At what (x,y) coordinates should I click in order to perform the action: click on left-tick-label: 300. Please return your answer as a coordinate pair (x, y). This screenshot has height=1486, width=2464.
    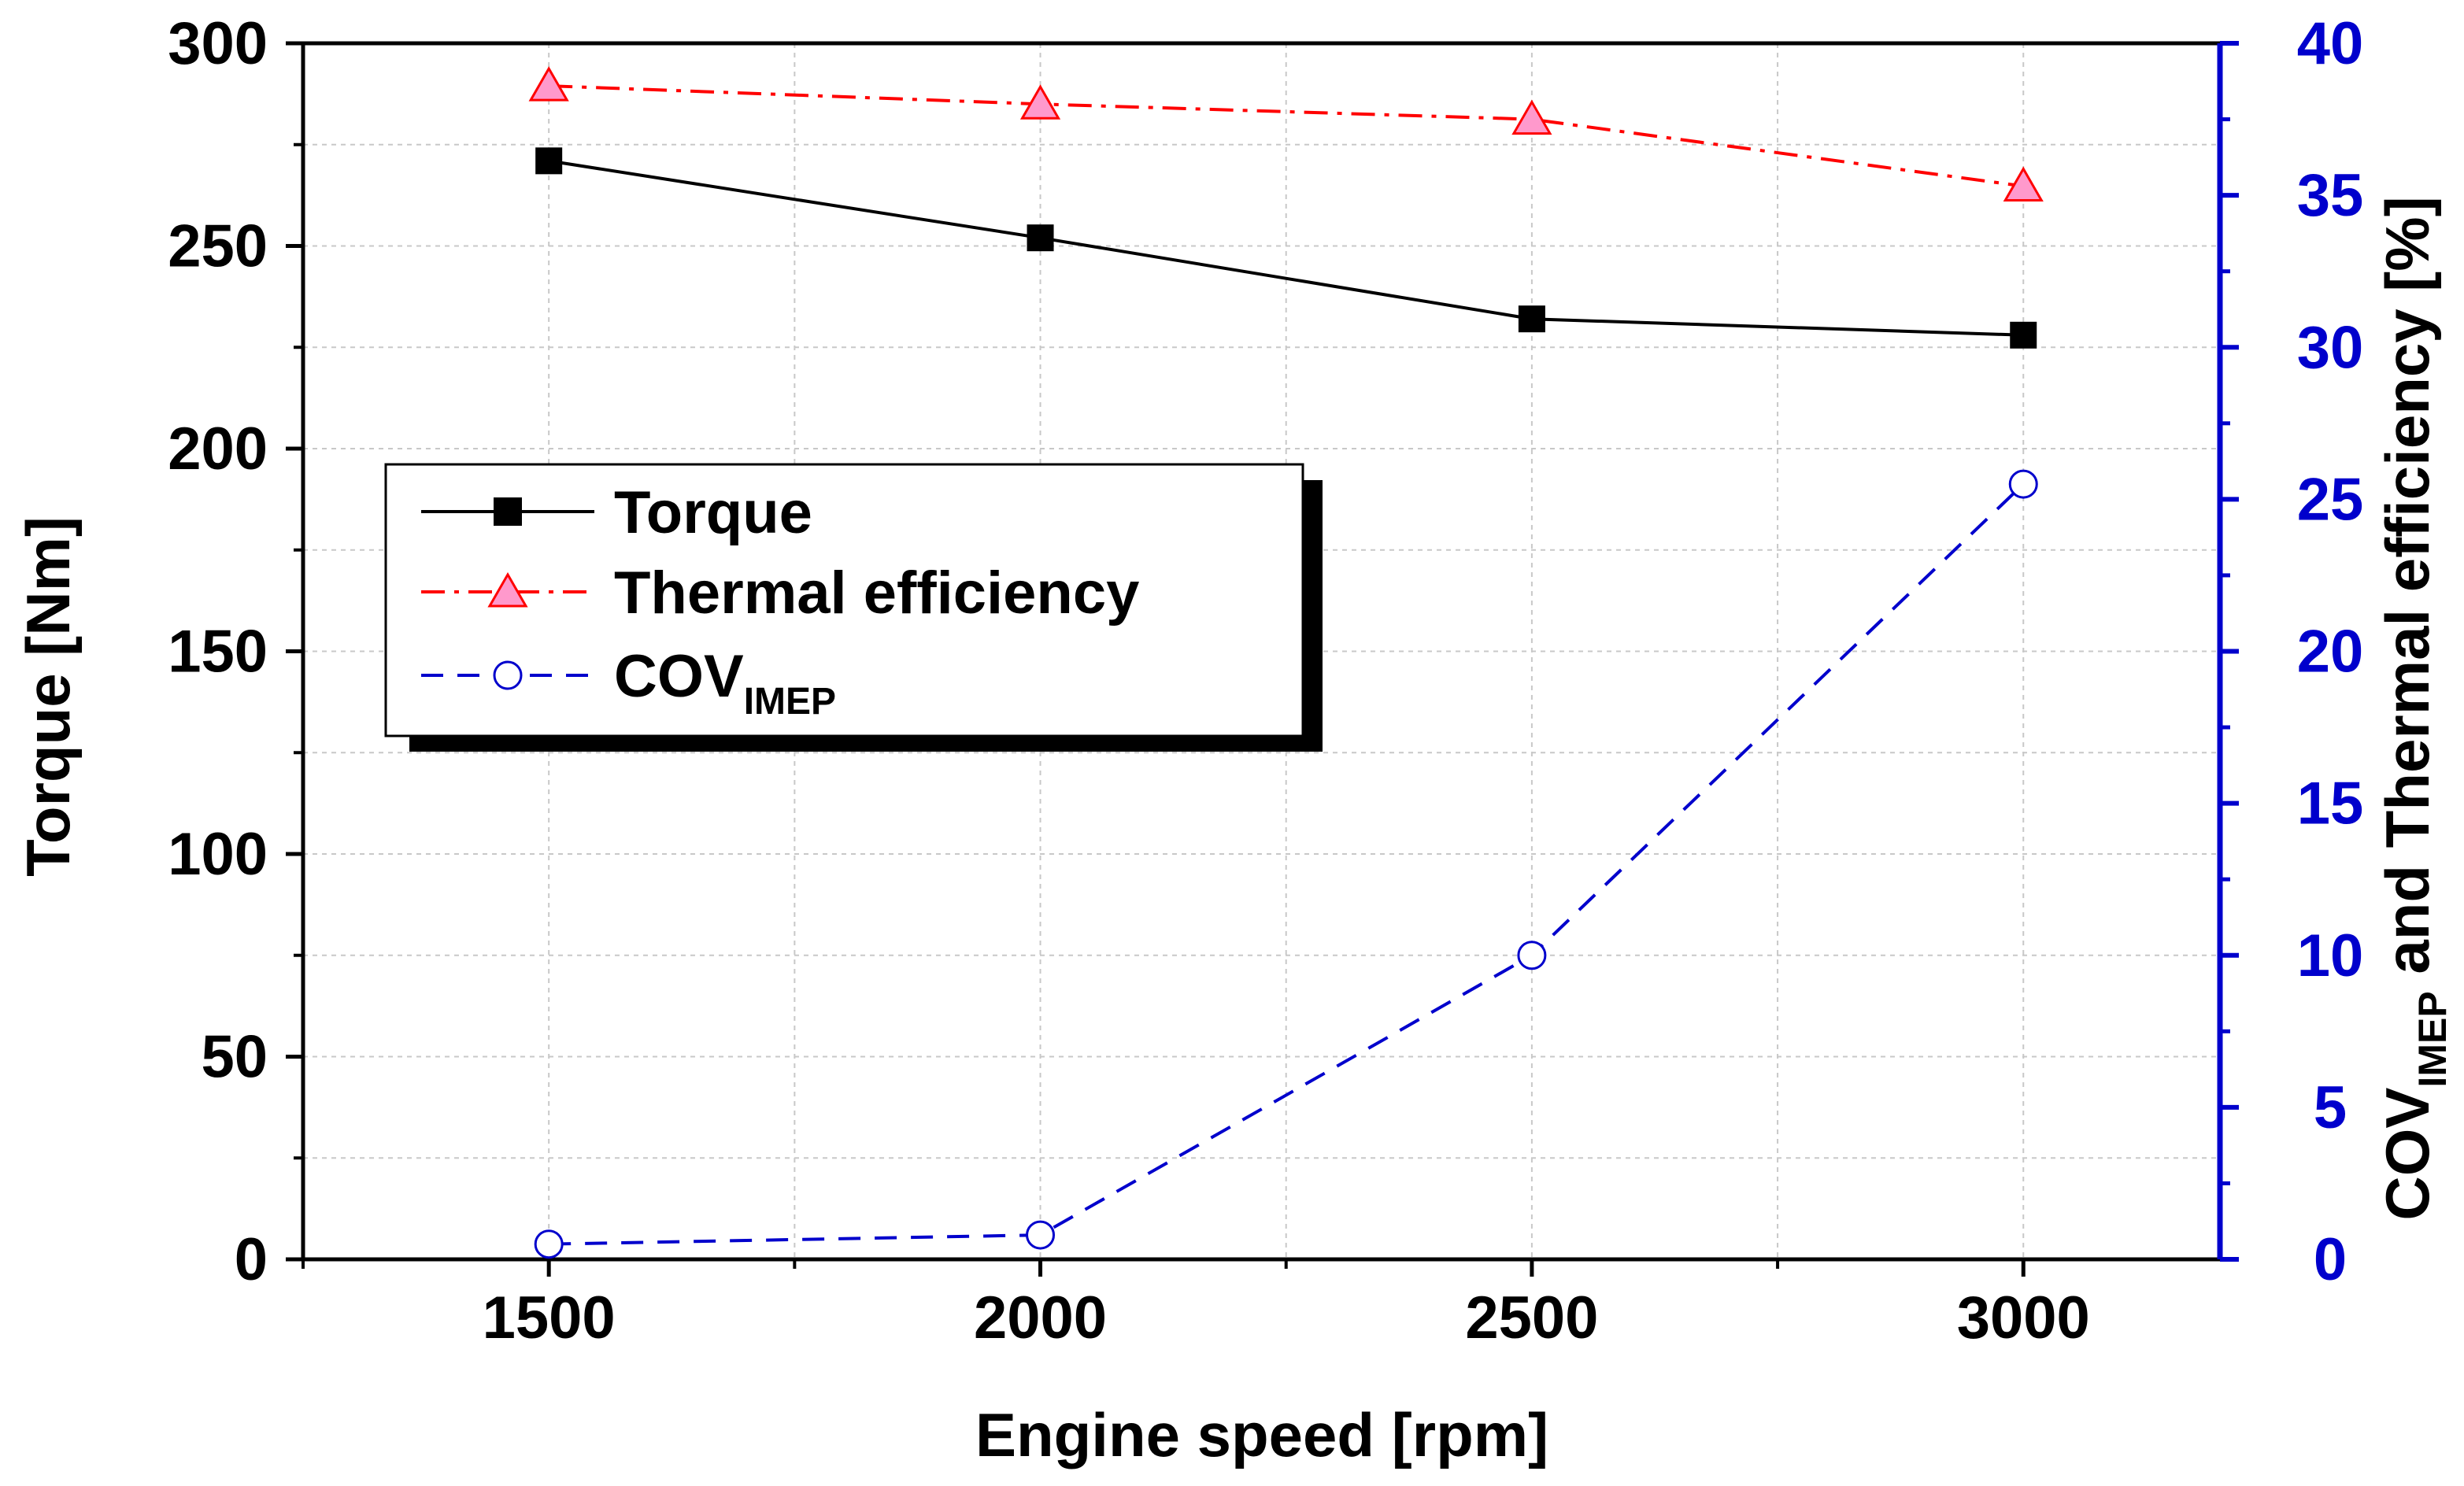
    Looking at the image, I should click on (218, 43).